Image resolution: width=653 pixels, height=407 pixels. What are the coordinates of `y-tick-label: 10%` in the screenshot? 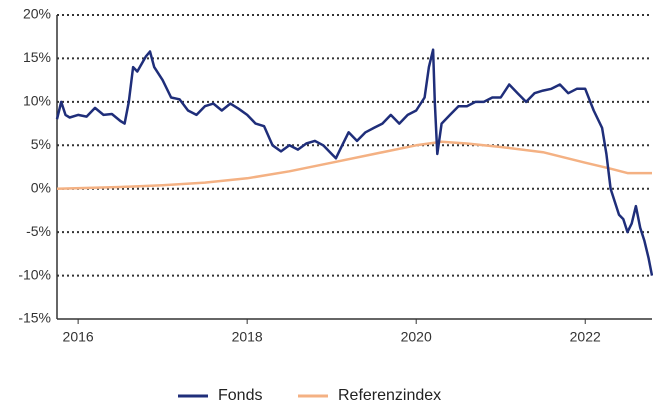 It's located at (37, 101).